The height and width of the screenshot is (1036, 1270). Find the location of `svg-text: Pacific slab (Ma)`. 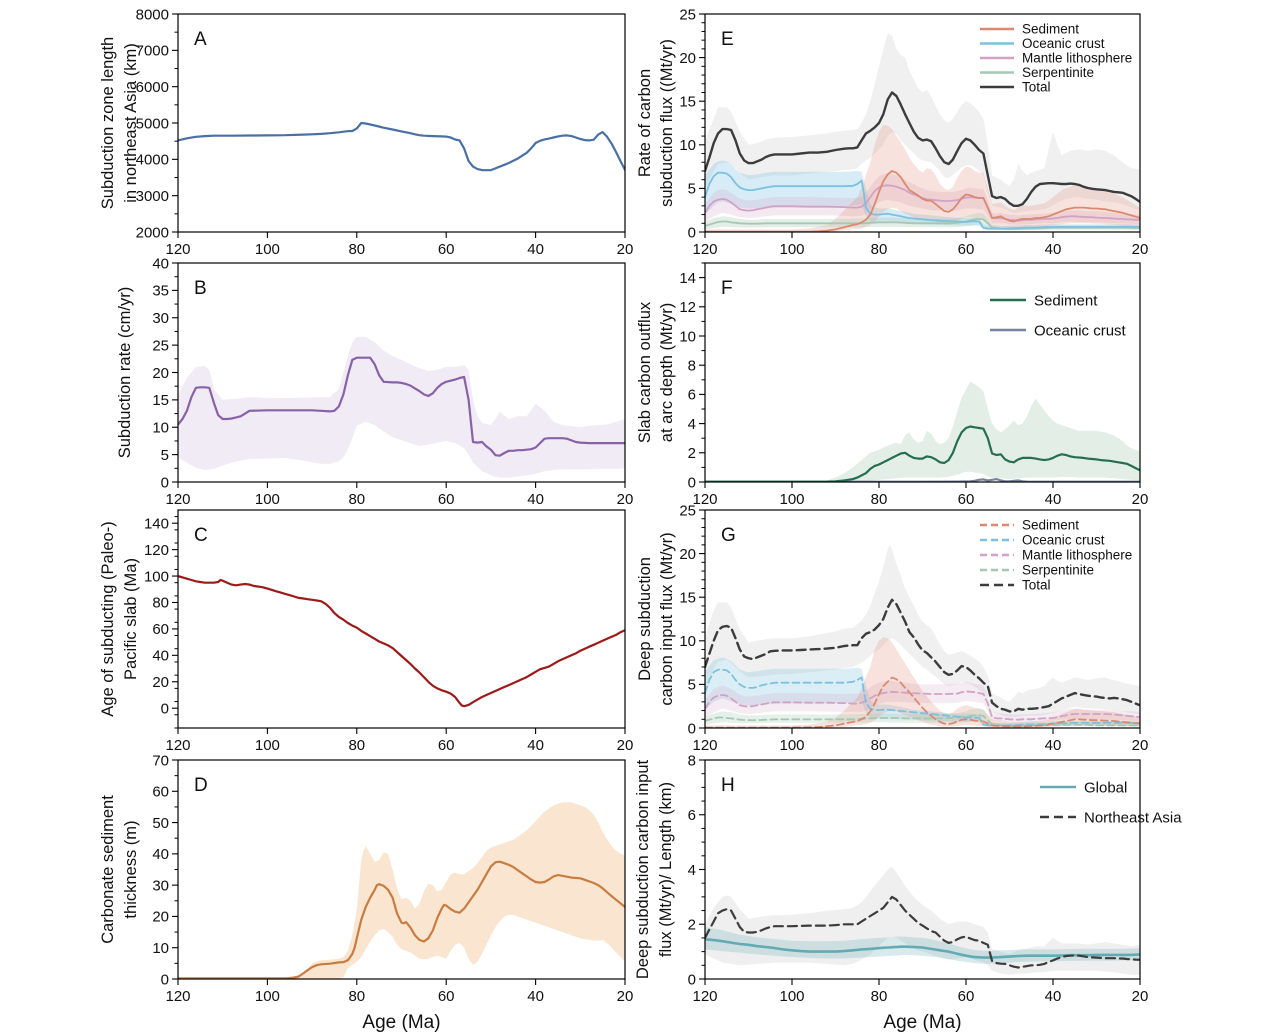

svg-text: Pacific slab (Ma) is located at coordinates (131, 619).